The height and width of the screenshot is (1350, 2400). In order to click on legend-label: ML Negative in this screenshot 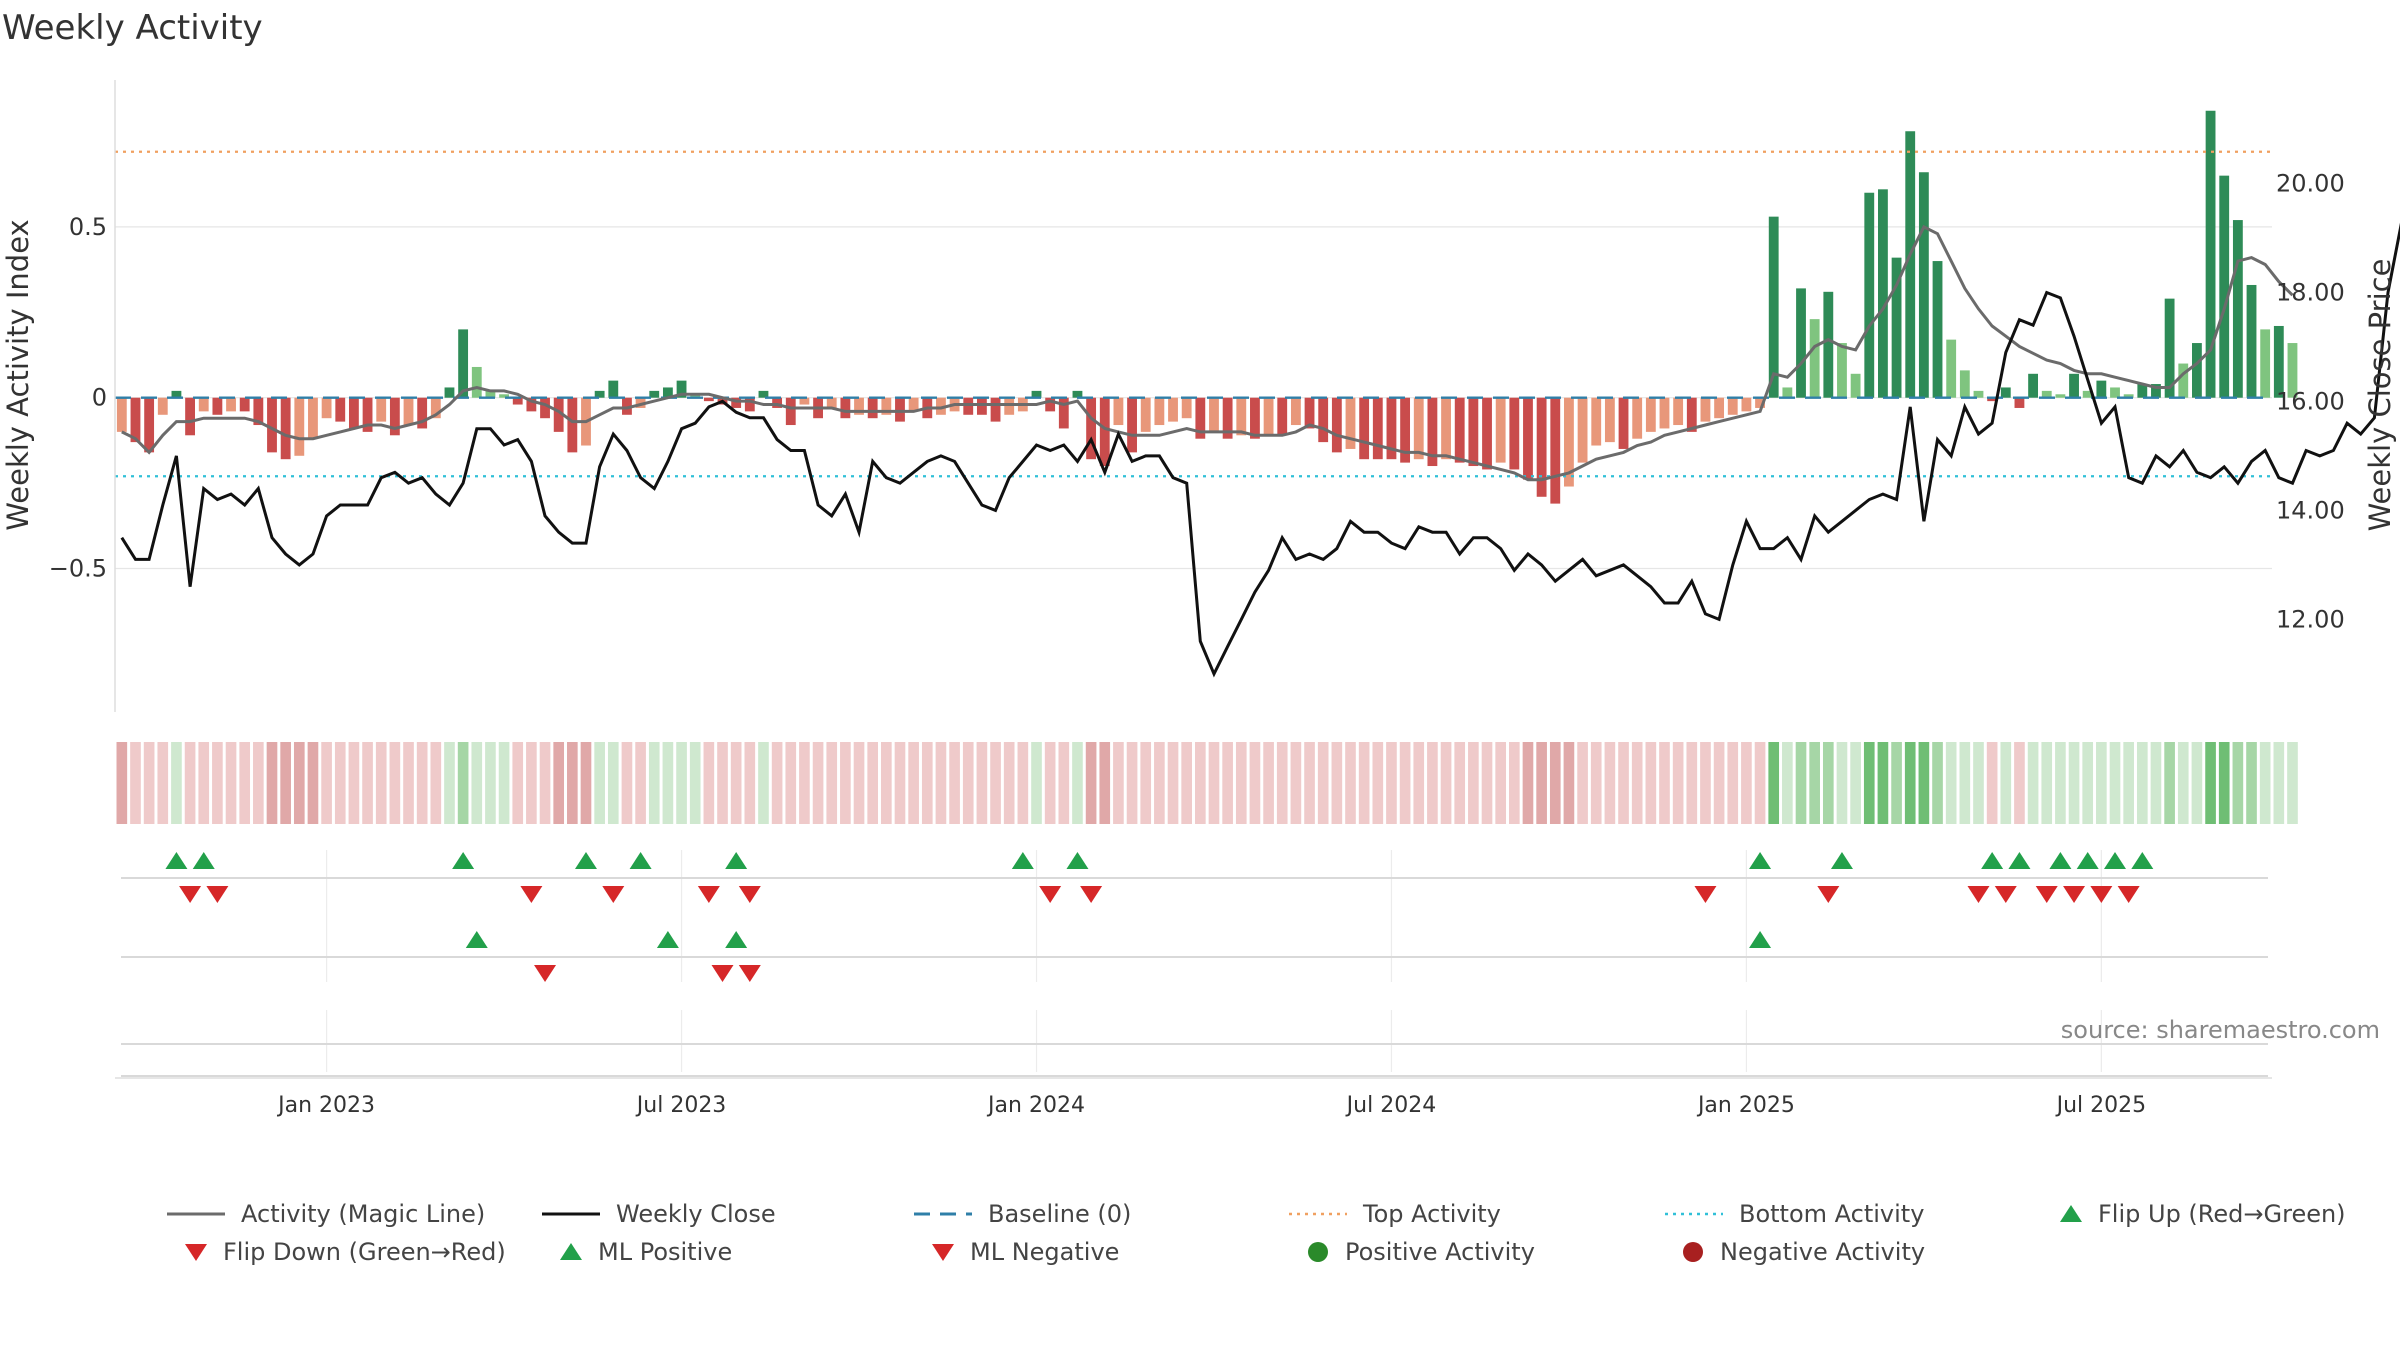, I will do `click(1045, 1252)`.